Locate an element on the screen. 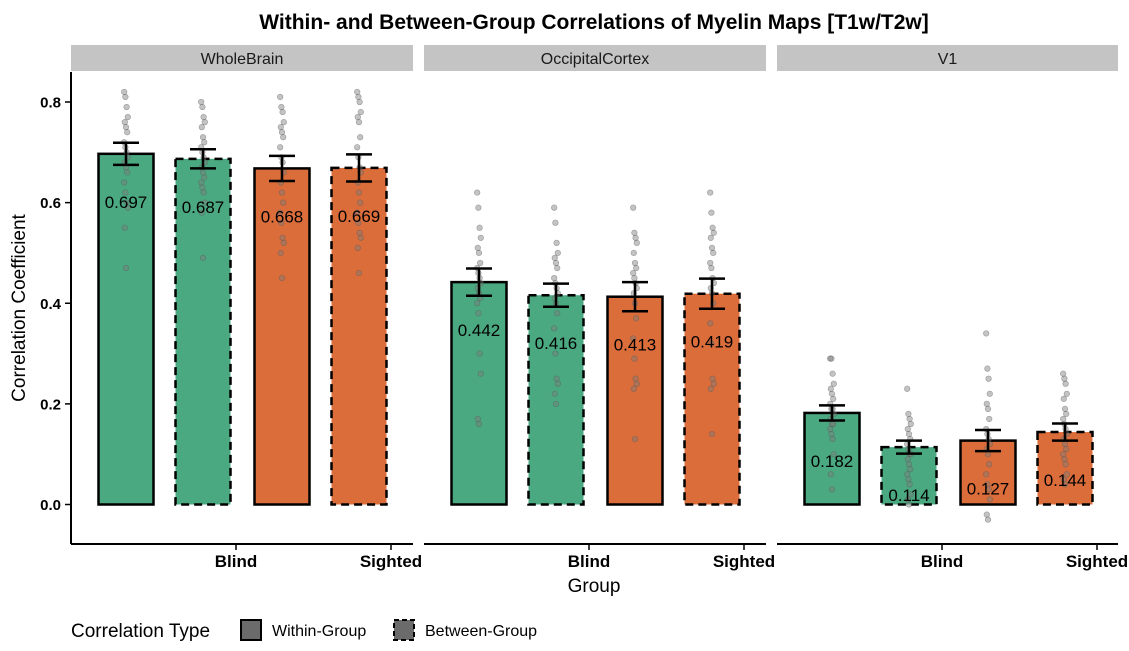 The image size is (1129, 651). y-axis-label: Correlation Coefficient is located at coordinates (19, 307).